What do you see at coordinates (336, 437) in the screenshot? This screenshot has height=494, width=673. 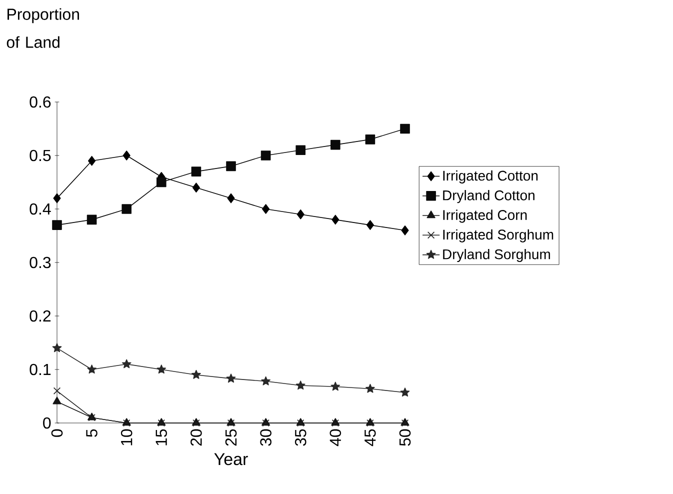 I see `x-tick-label: 40` at bounding box center [336, 437].